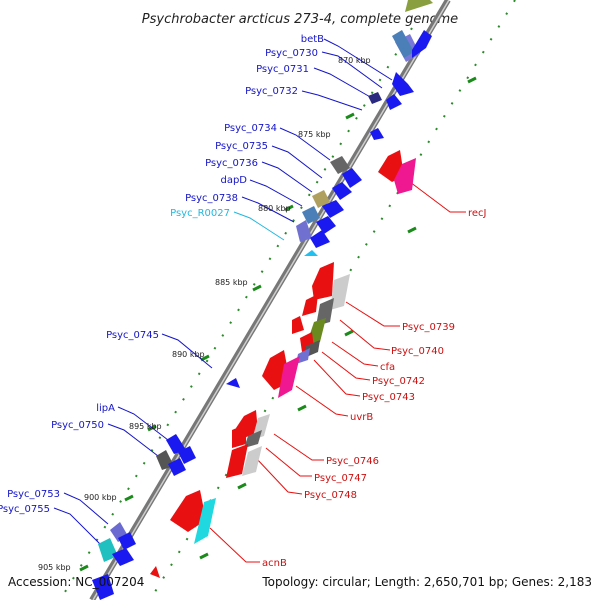  I want to click on gene-label-betB: betB, so click(312, 39).